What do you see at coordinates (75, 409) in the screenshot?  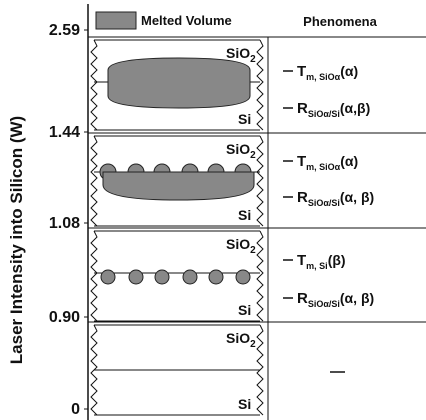 I see `tick-label: 0` at bounding box center [75, 409].